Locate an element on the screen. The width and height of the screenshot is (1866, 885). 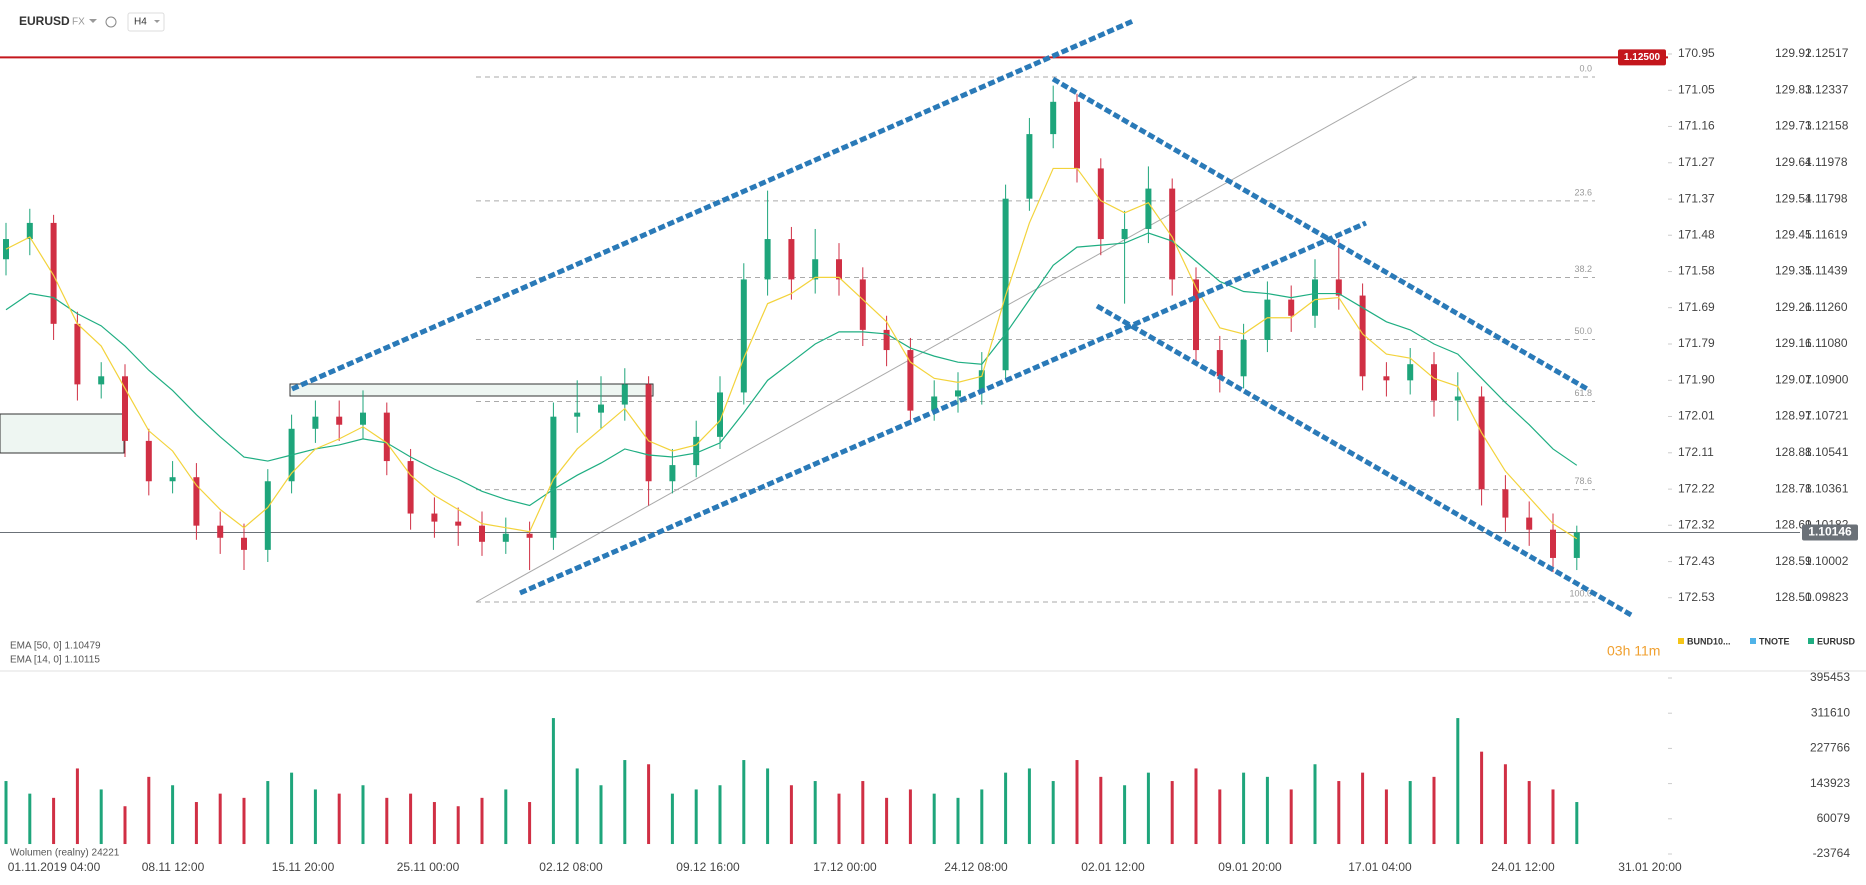
y-tick-label: 1.10900 is located at coordinates (1827, 380).